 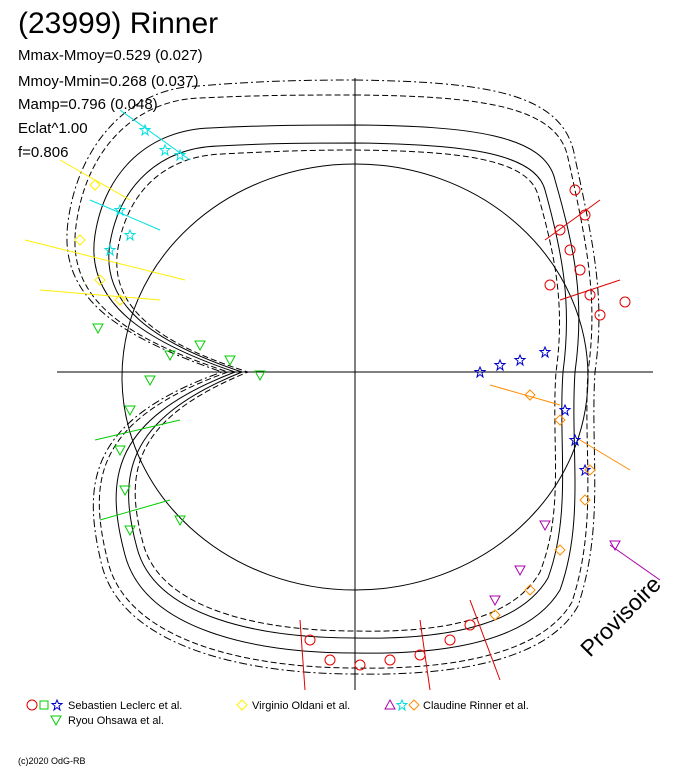 What do you see at coordinates (43, 152) in the screenshot?
I see `stat: f=0.806` at bounding box center [43, 152].